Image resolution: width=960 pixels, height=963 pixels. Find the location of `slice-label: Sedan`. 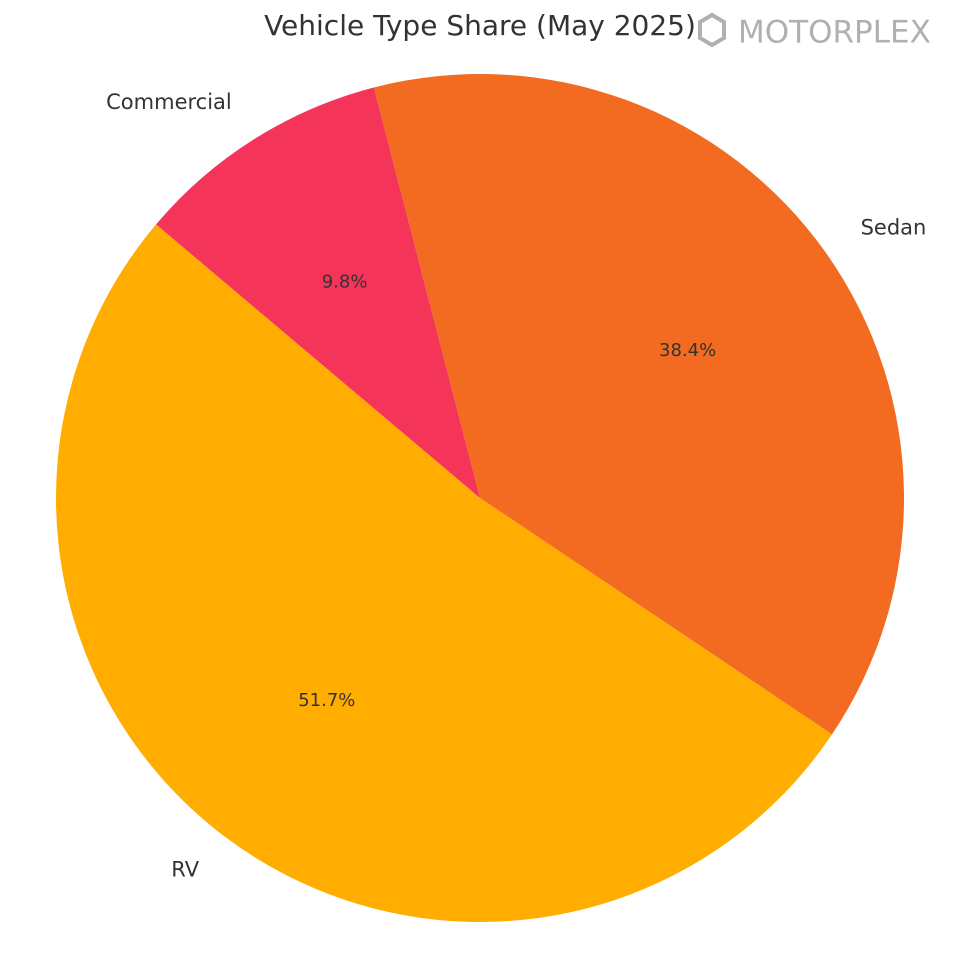

slice-label: Sedan is located at coordinates (894, 227).